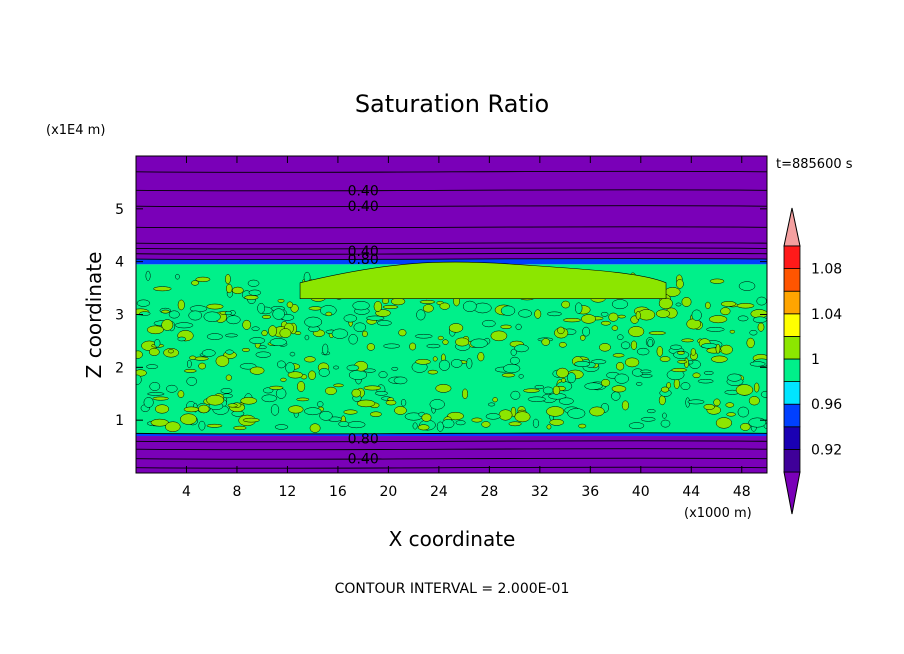  What do you see at coordinates (590, 492) in the screenshot?
I see `x-tick-label: 36` at bounding box center [590, 492].